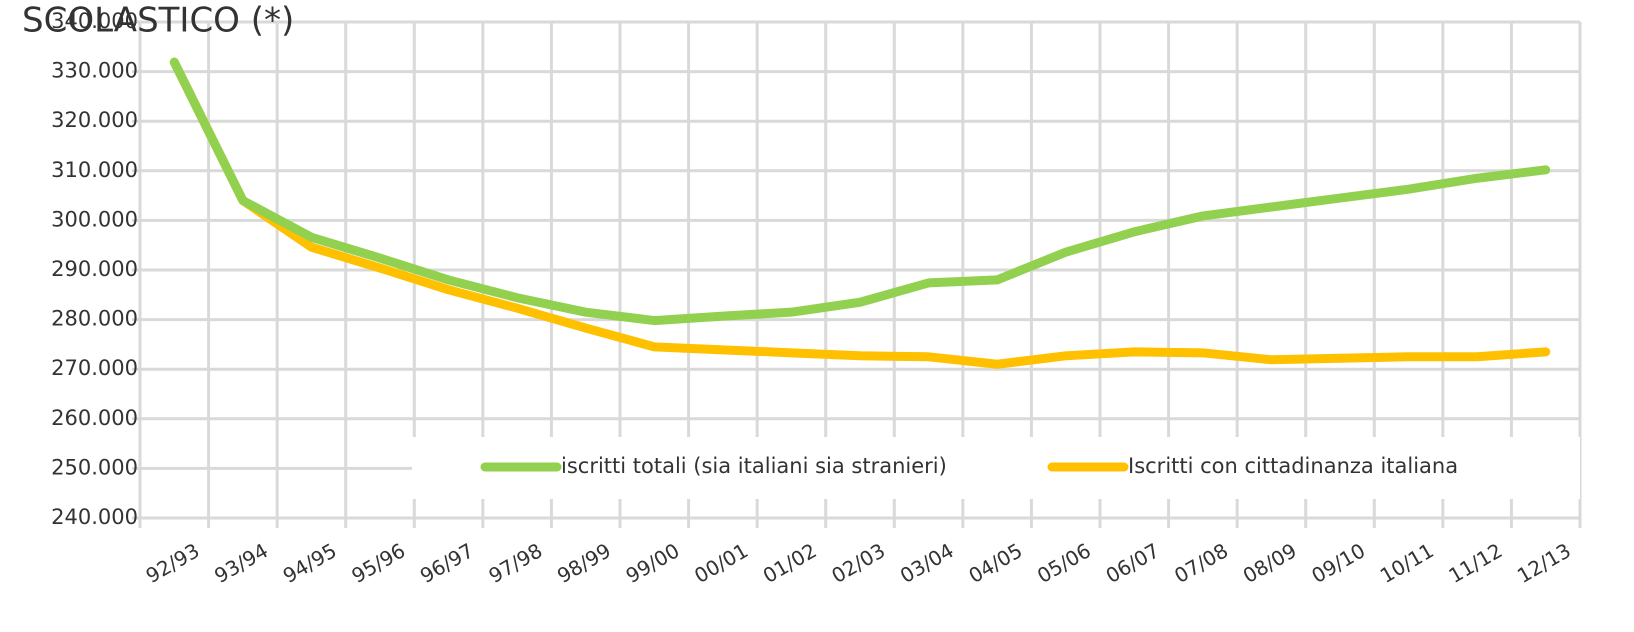 This screenshot has width=1634, height=632. What do you see at coordinates (310, 563) in the screenshot?
I see `x-tick-label: 94/95` at bounding box center [310, 563].